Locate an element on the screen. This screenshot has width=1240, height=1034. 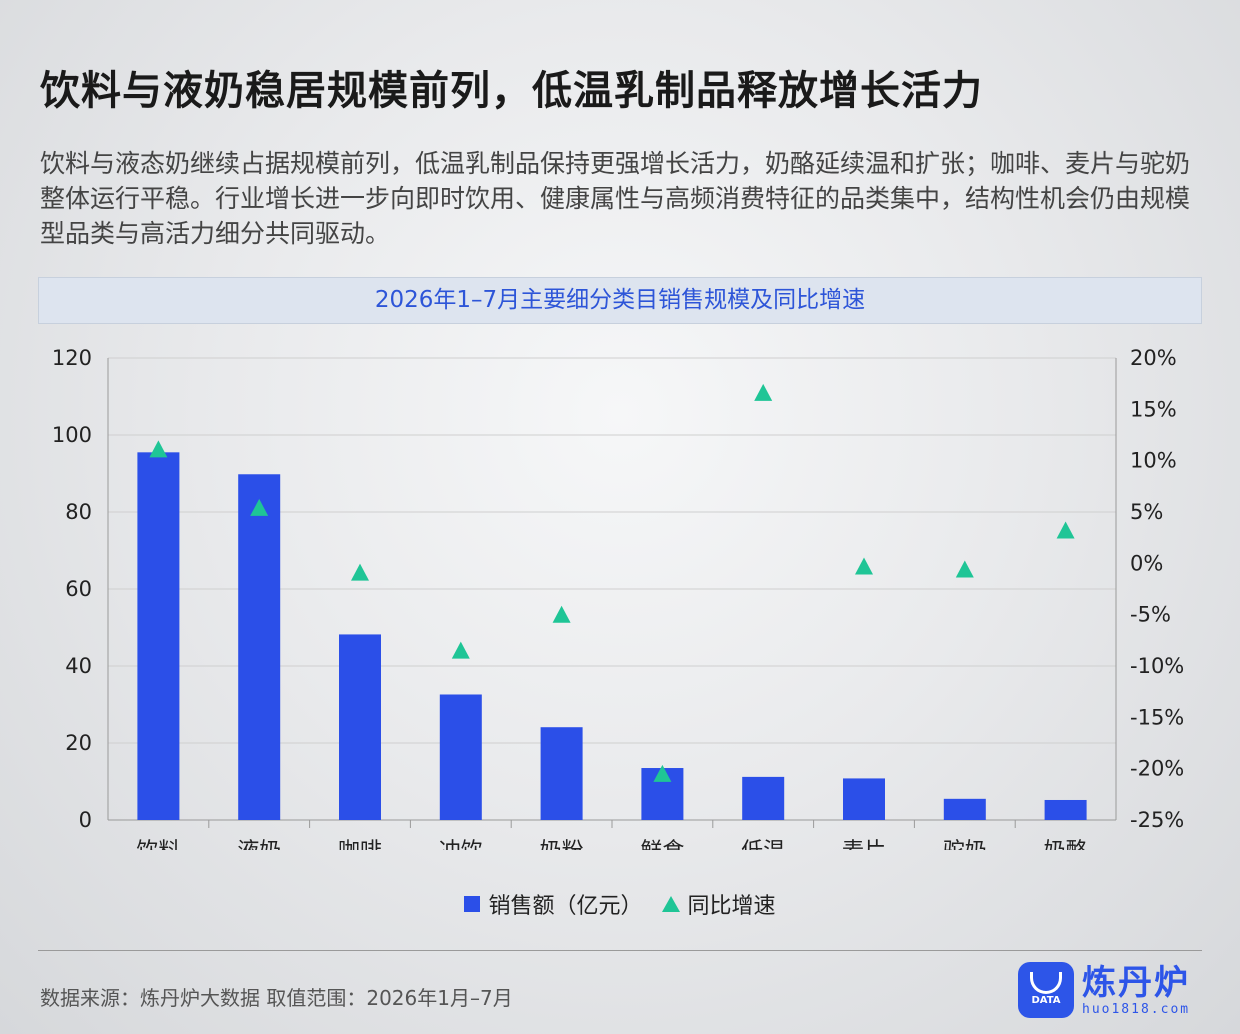
brand-logo: DATA 炼丹炉 huo1818.com is located at coordinates (1104, 990).